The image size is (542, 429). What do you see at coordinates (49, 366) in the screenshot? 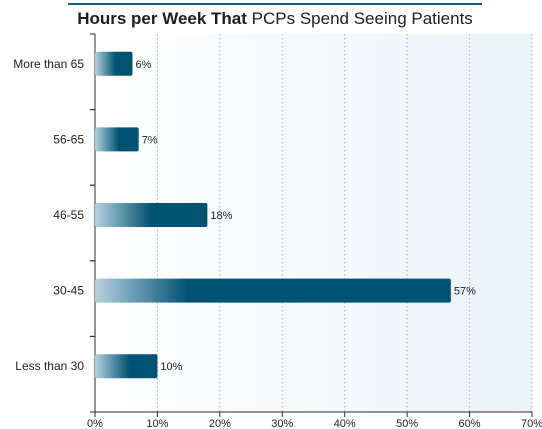
I see `category-label: Less than 30` at bounding box center [49, 366].